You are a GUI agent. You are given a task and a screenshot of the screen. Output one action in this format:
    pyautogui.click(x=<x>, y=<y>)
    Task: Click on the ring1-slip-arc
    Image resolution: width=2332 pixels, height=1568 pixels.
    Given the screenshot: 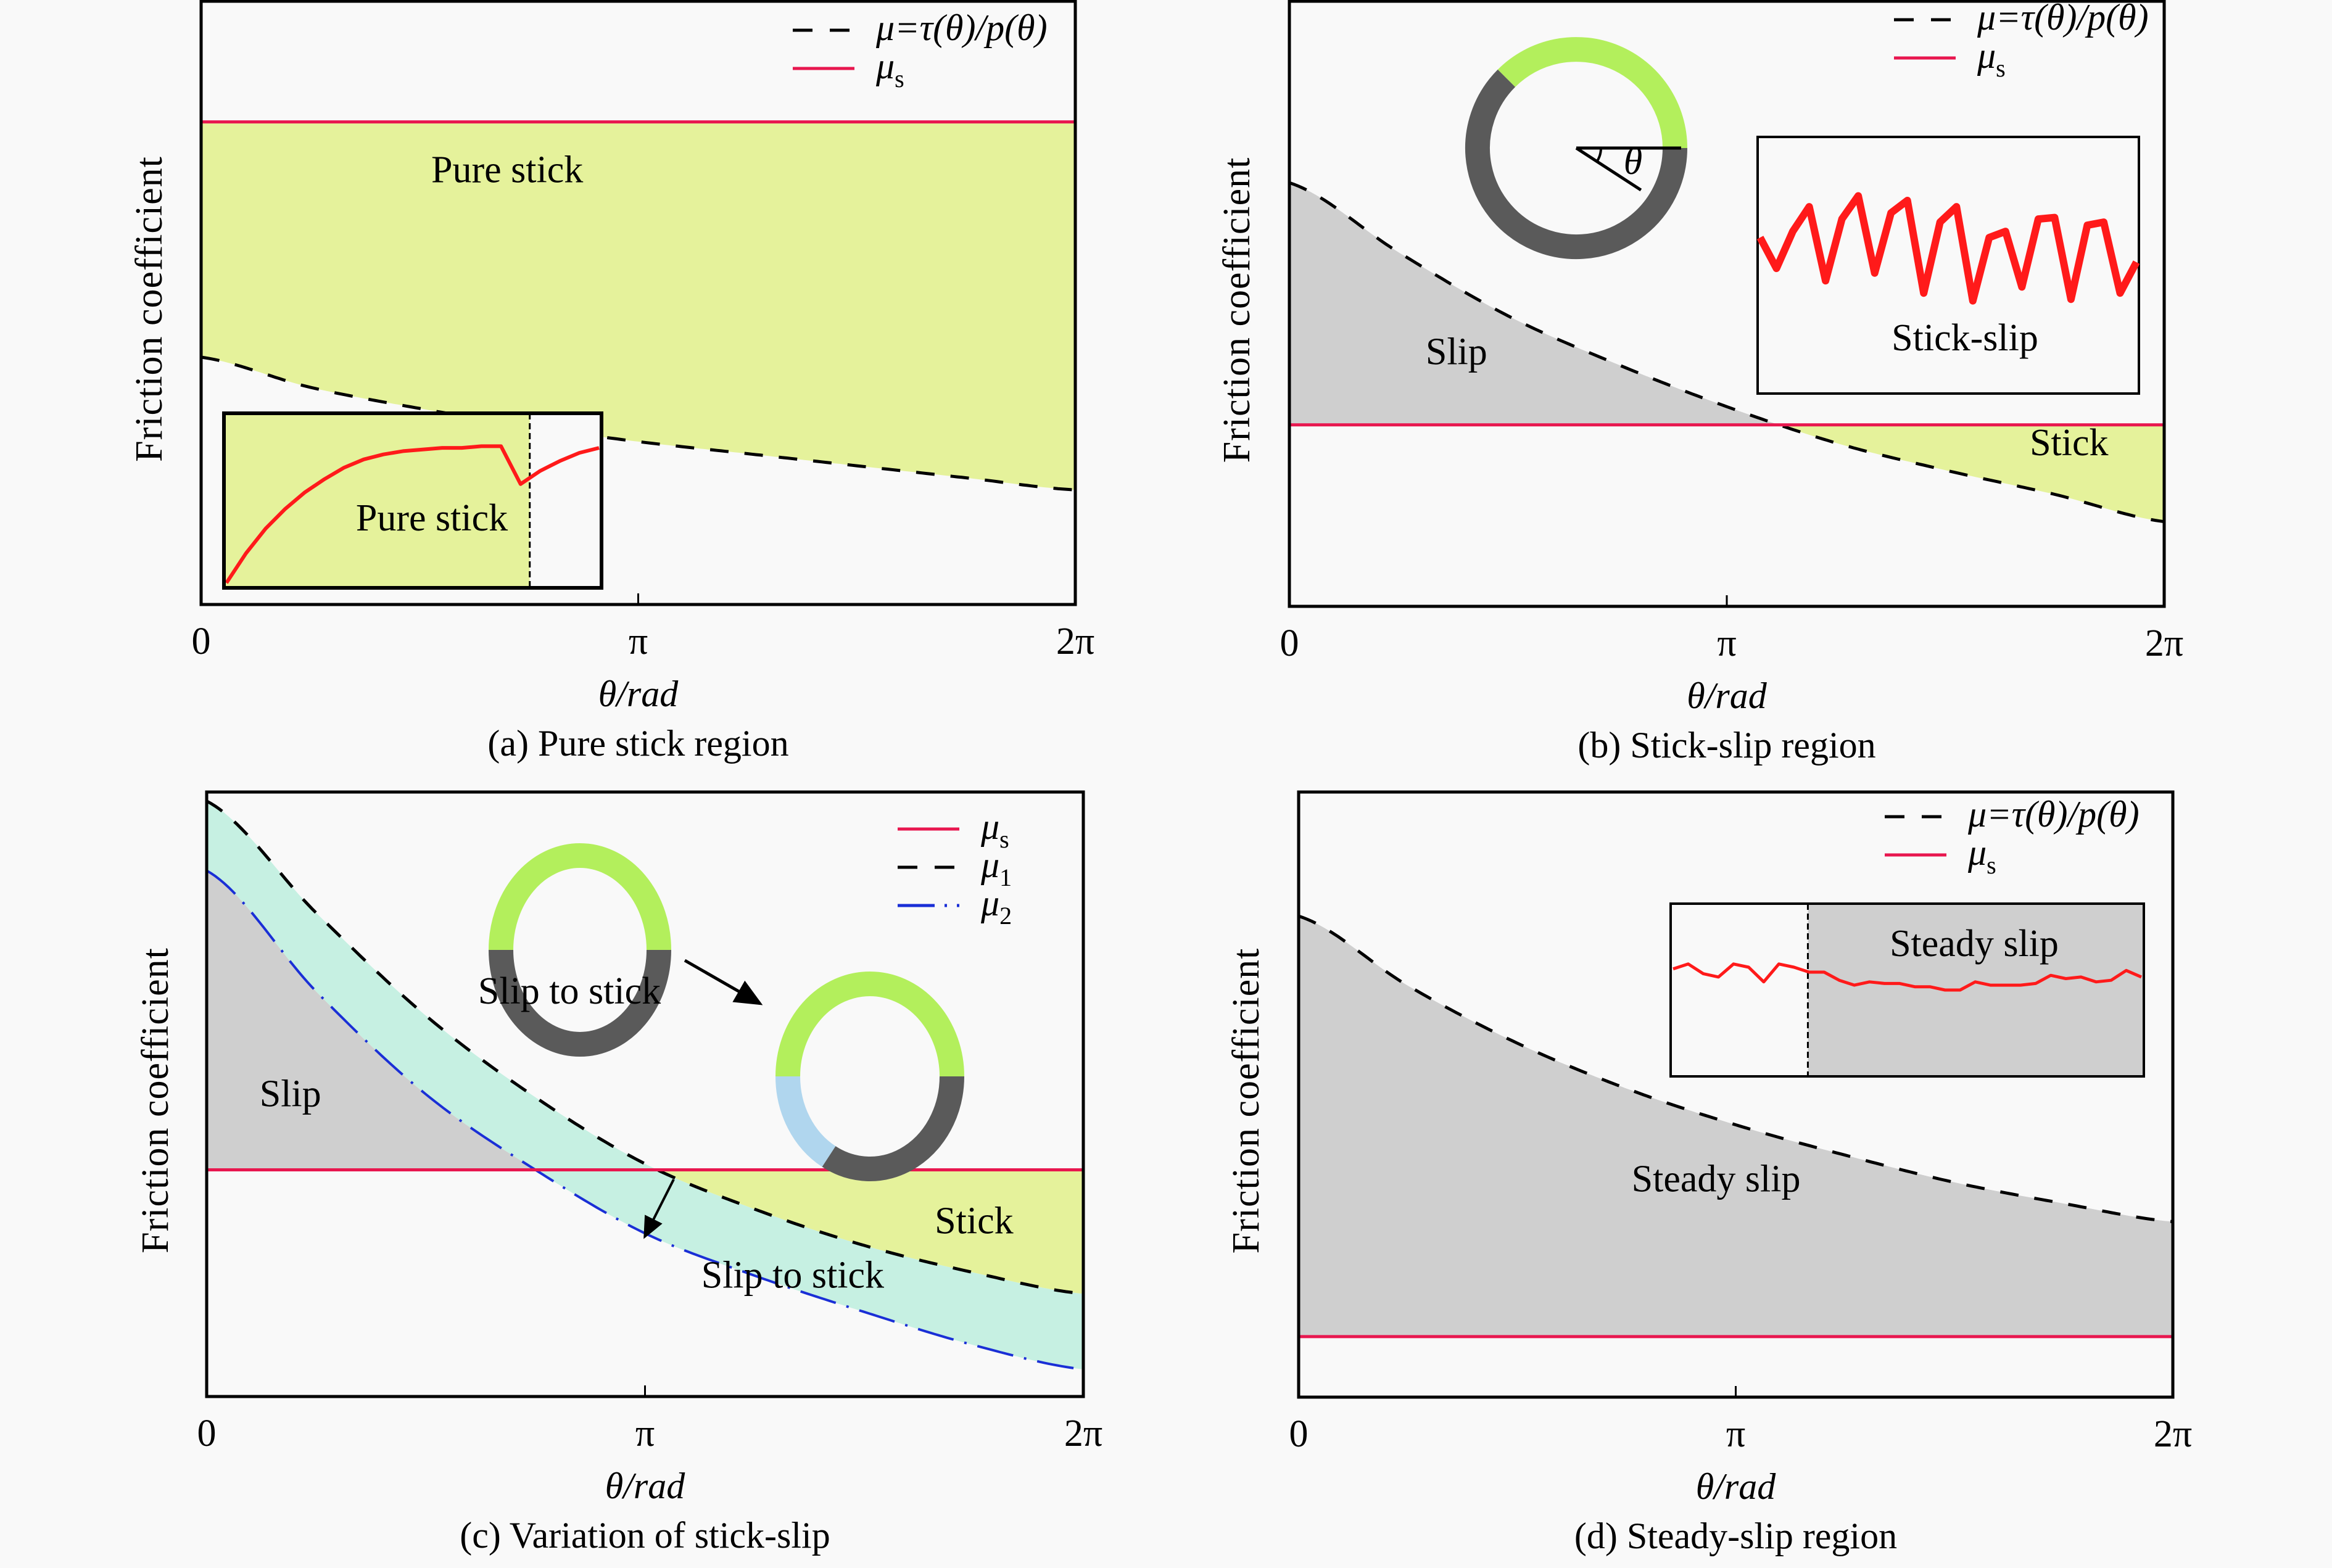 What is the action you would take?
    pyautogui.click(x=580, y=1003)
    